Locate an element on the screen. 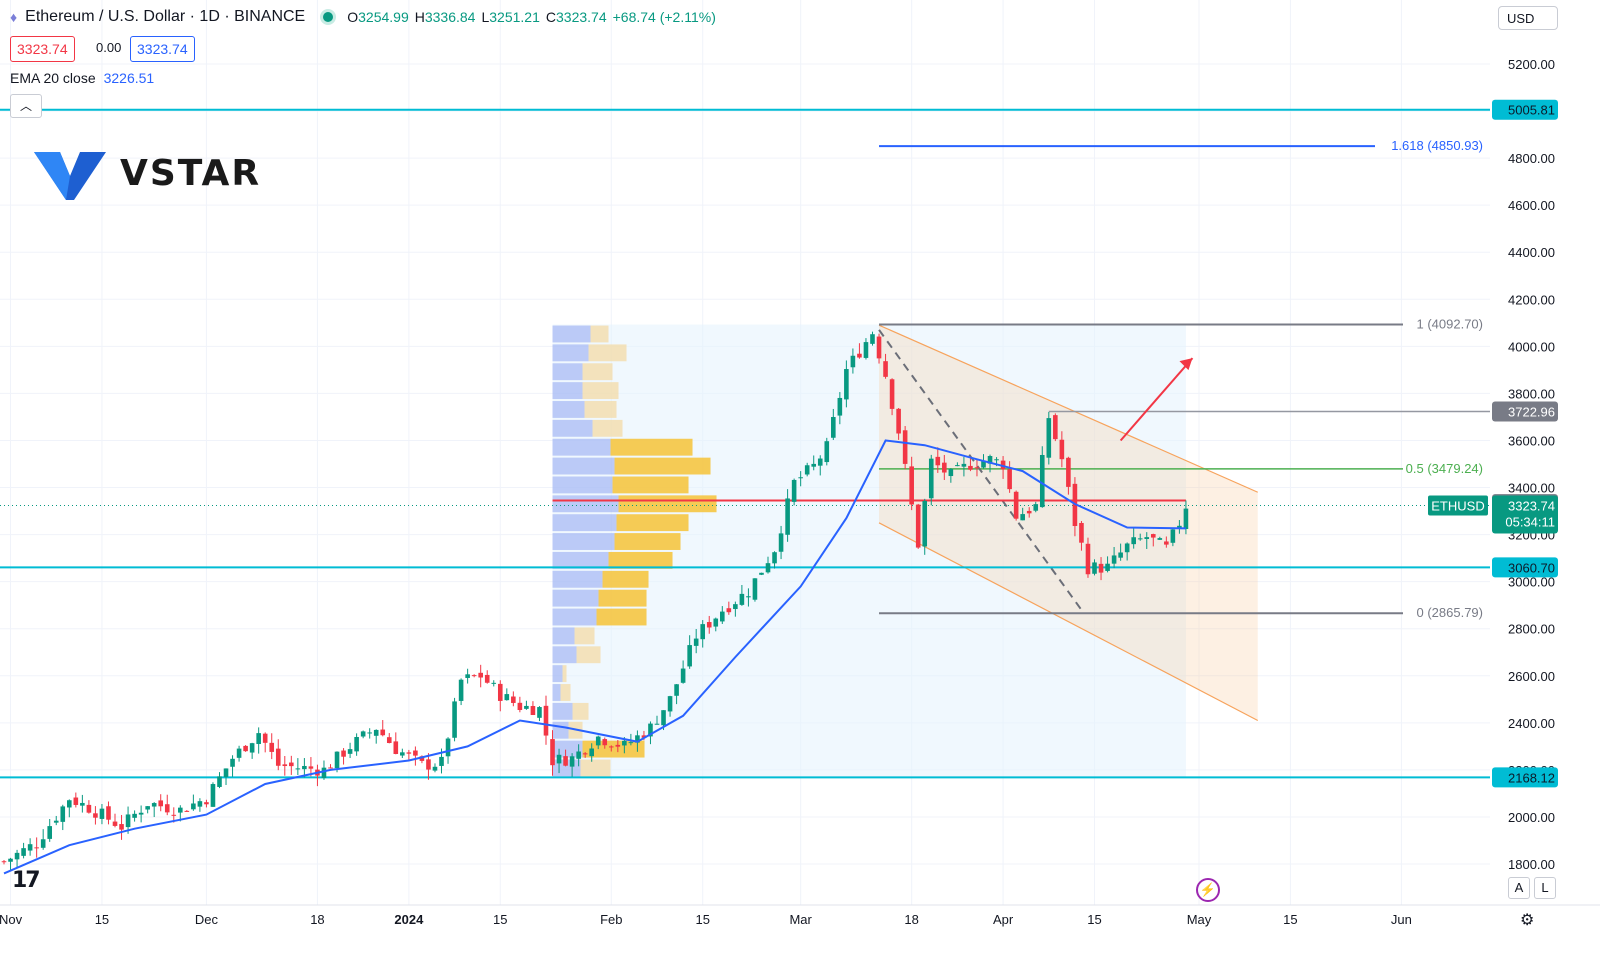 The image size is (1600, 957). ethereum-icon: ♦ is located at coordinates (14, 17).